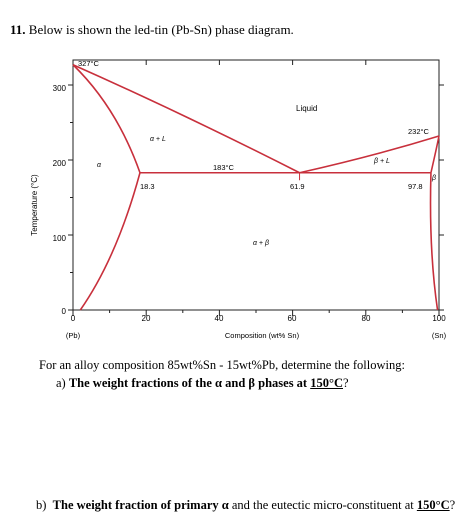 Image resolution: width=474 pixels, height=523 pixels. Describe the element at coordinates (218, 383) in the screenshot. I see `part-a-alpha: α` at that location.